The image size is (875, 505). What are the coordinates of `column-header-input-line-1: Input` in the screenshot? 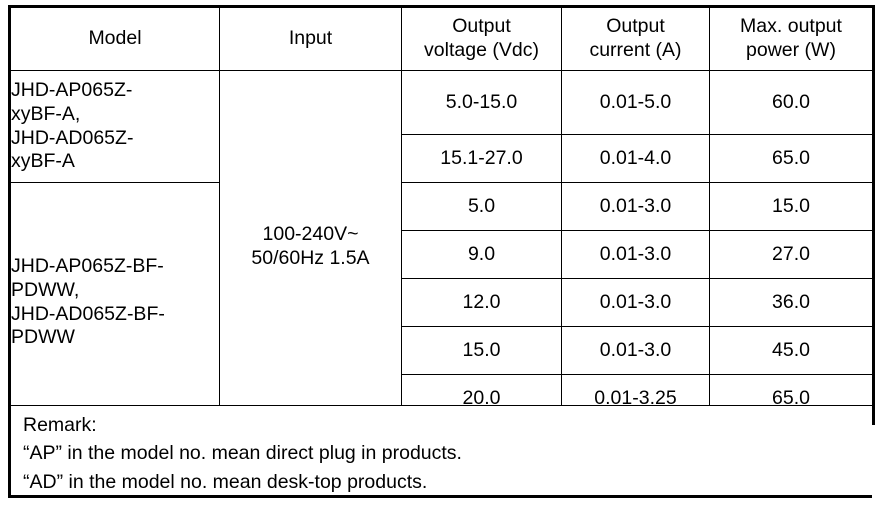 It's located at (310, 38).